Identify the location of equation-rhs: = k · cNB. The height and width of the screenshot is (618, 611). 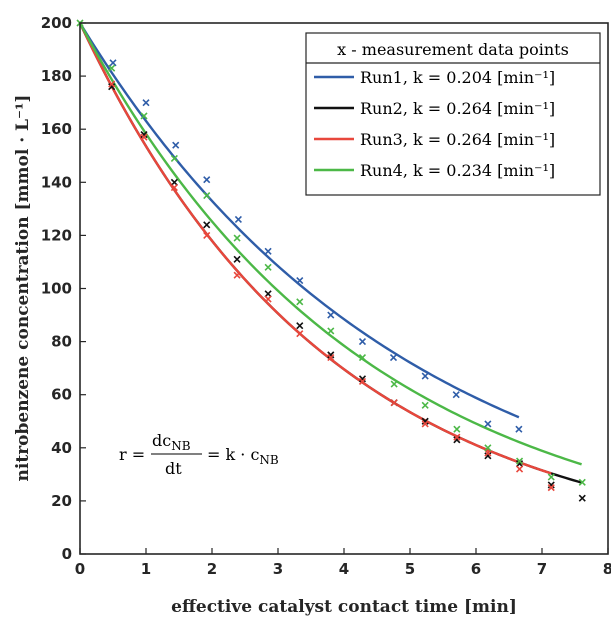
(243, 456).